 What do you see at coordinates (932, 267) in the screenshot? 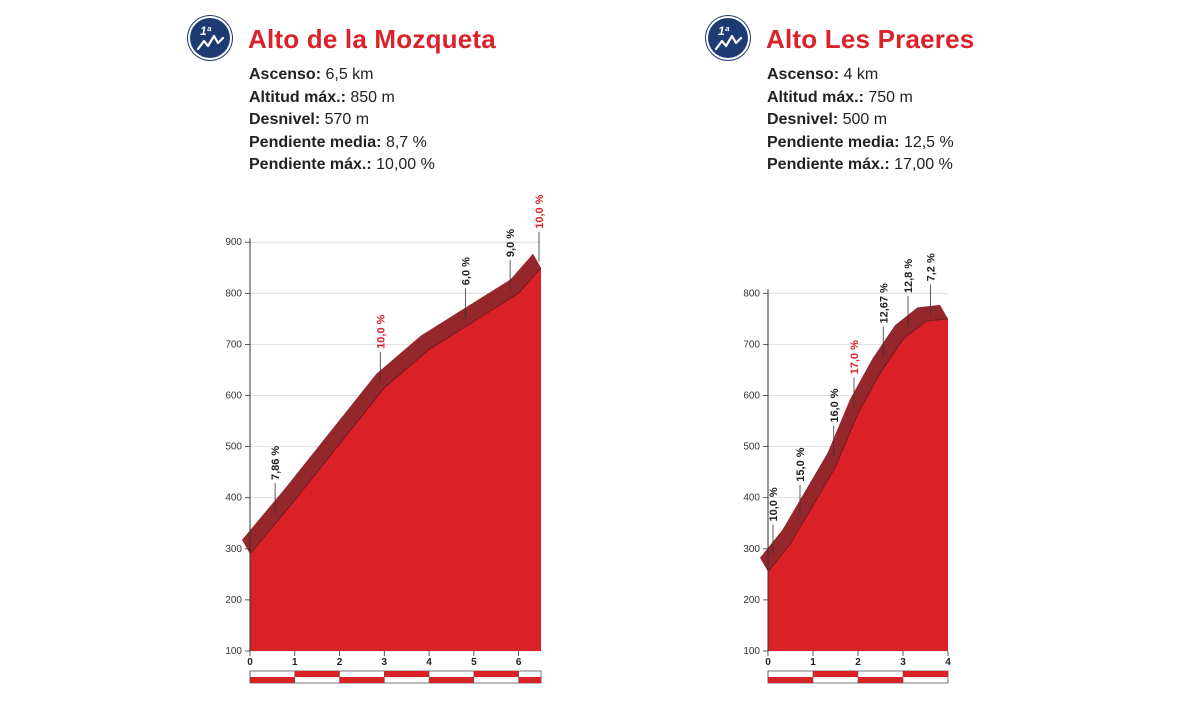
I see `gradient-label: 7,2 %` at bounding box center [932, 267].